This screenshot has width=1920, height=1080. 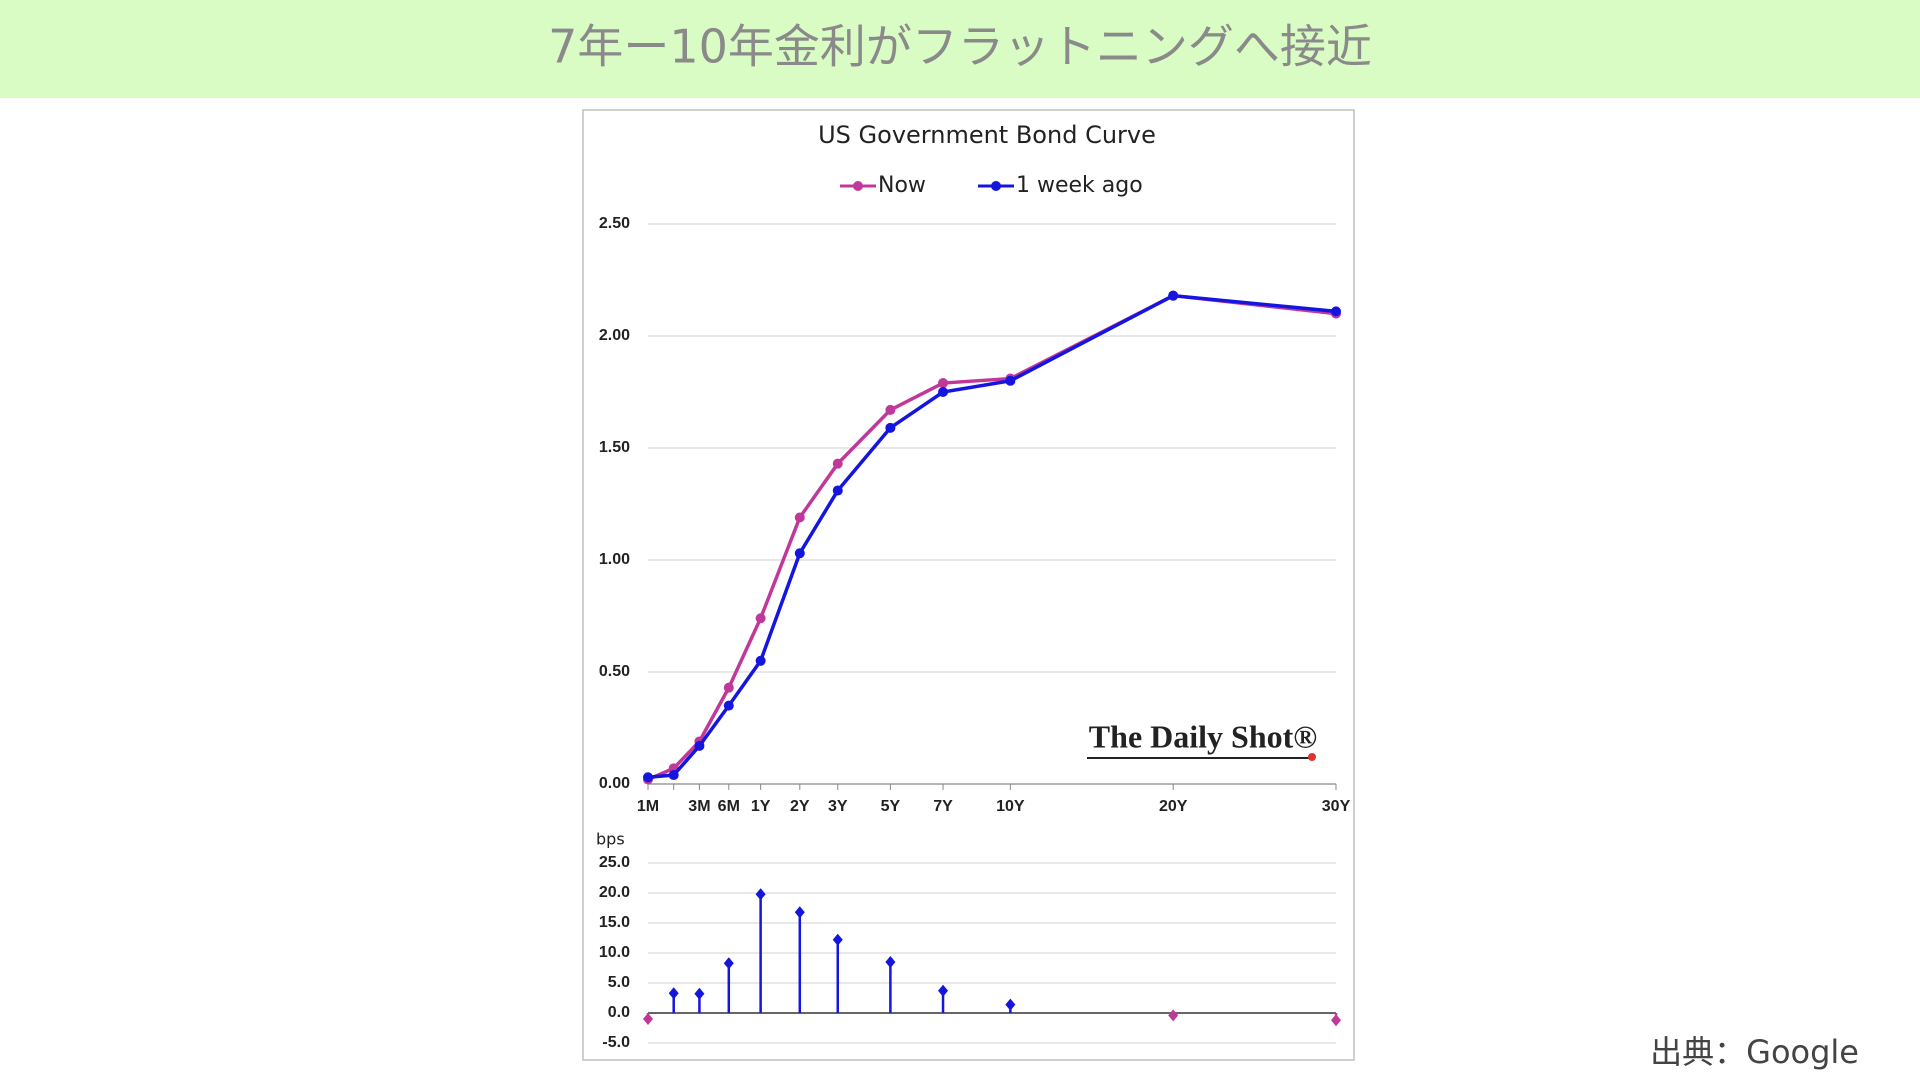 I want to click on source-note: 出典：Google, so click(x=1754, y=1052).